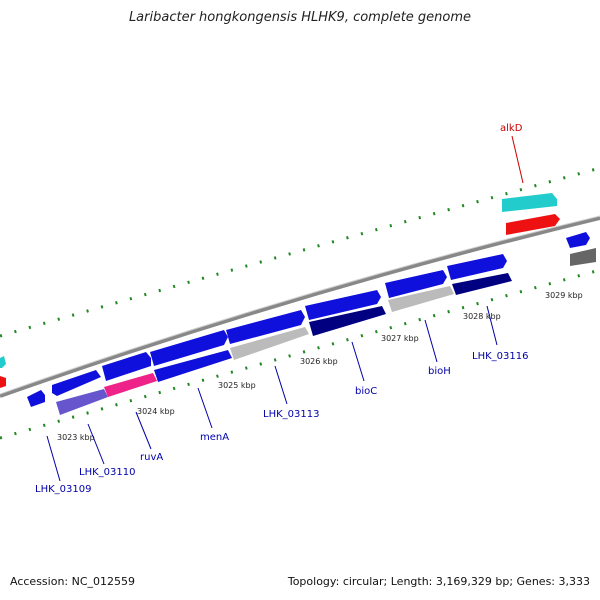 The height and width of the screenshot is (600, 600). What do you see at coordinates (477, 267) in the screenshot?
I see `gene-LHK_03116-fwd` at bounding box center [477, 267].